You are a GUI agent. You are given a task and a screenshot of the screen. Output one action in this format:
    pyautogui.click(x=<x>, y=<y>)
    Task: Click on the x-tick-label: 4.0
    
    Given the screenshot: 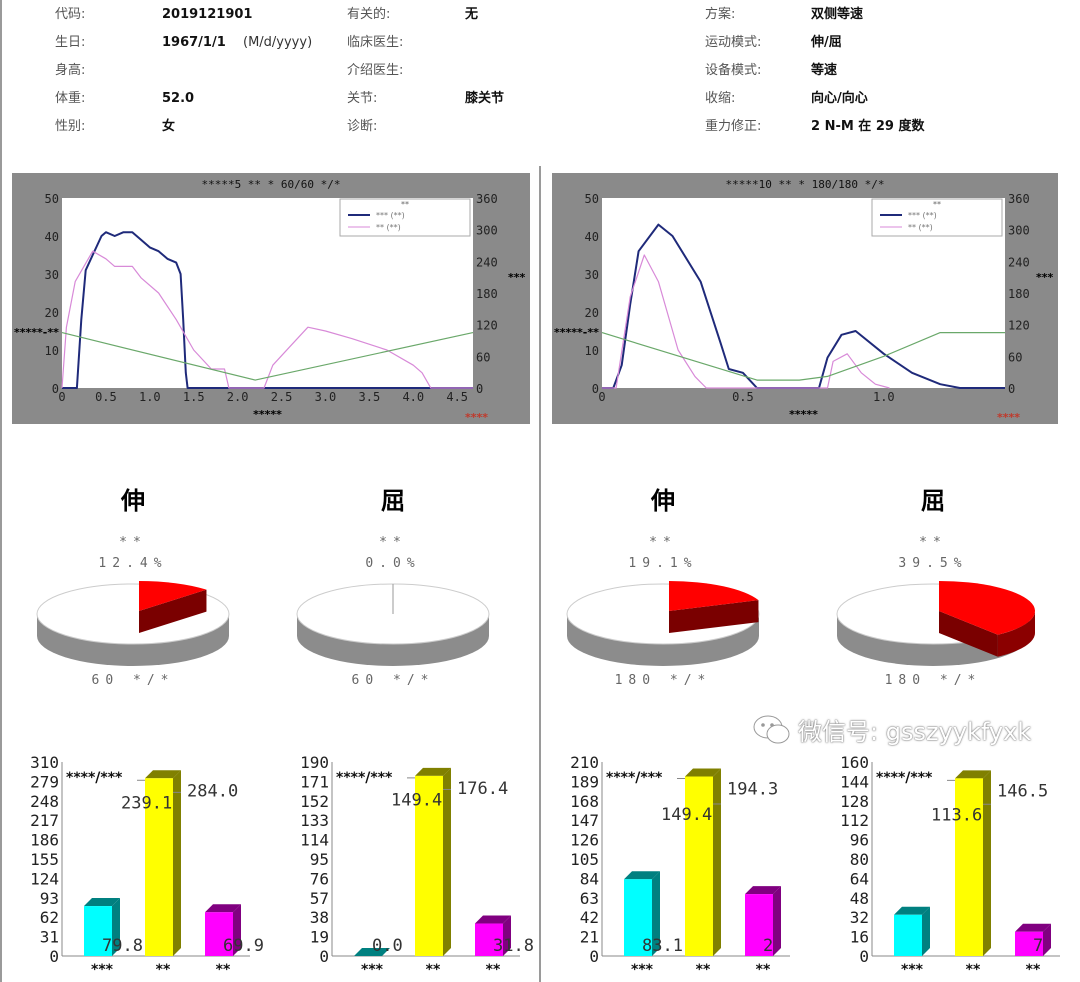 What is the action you would take?
    pyautogui.click(x=413, y=397)
    